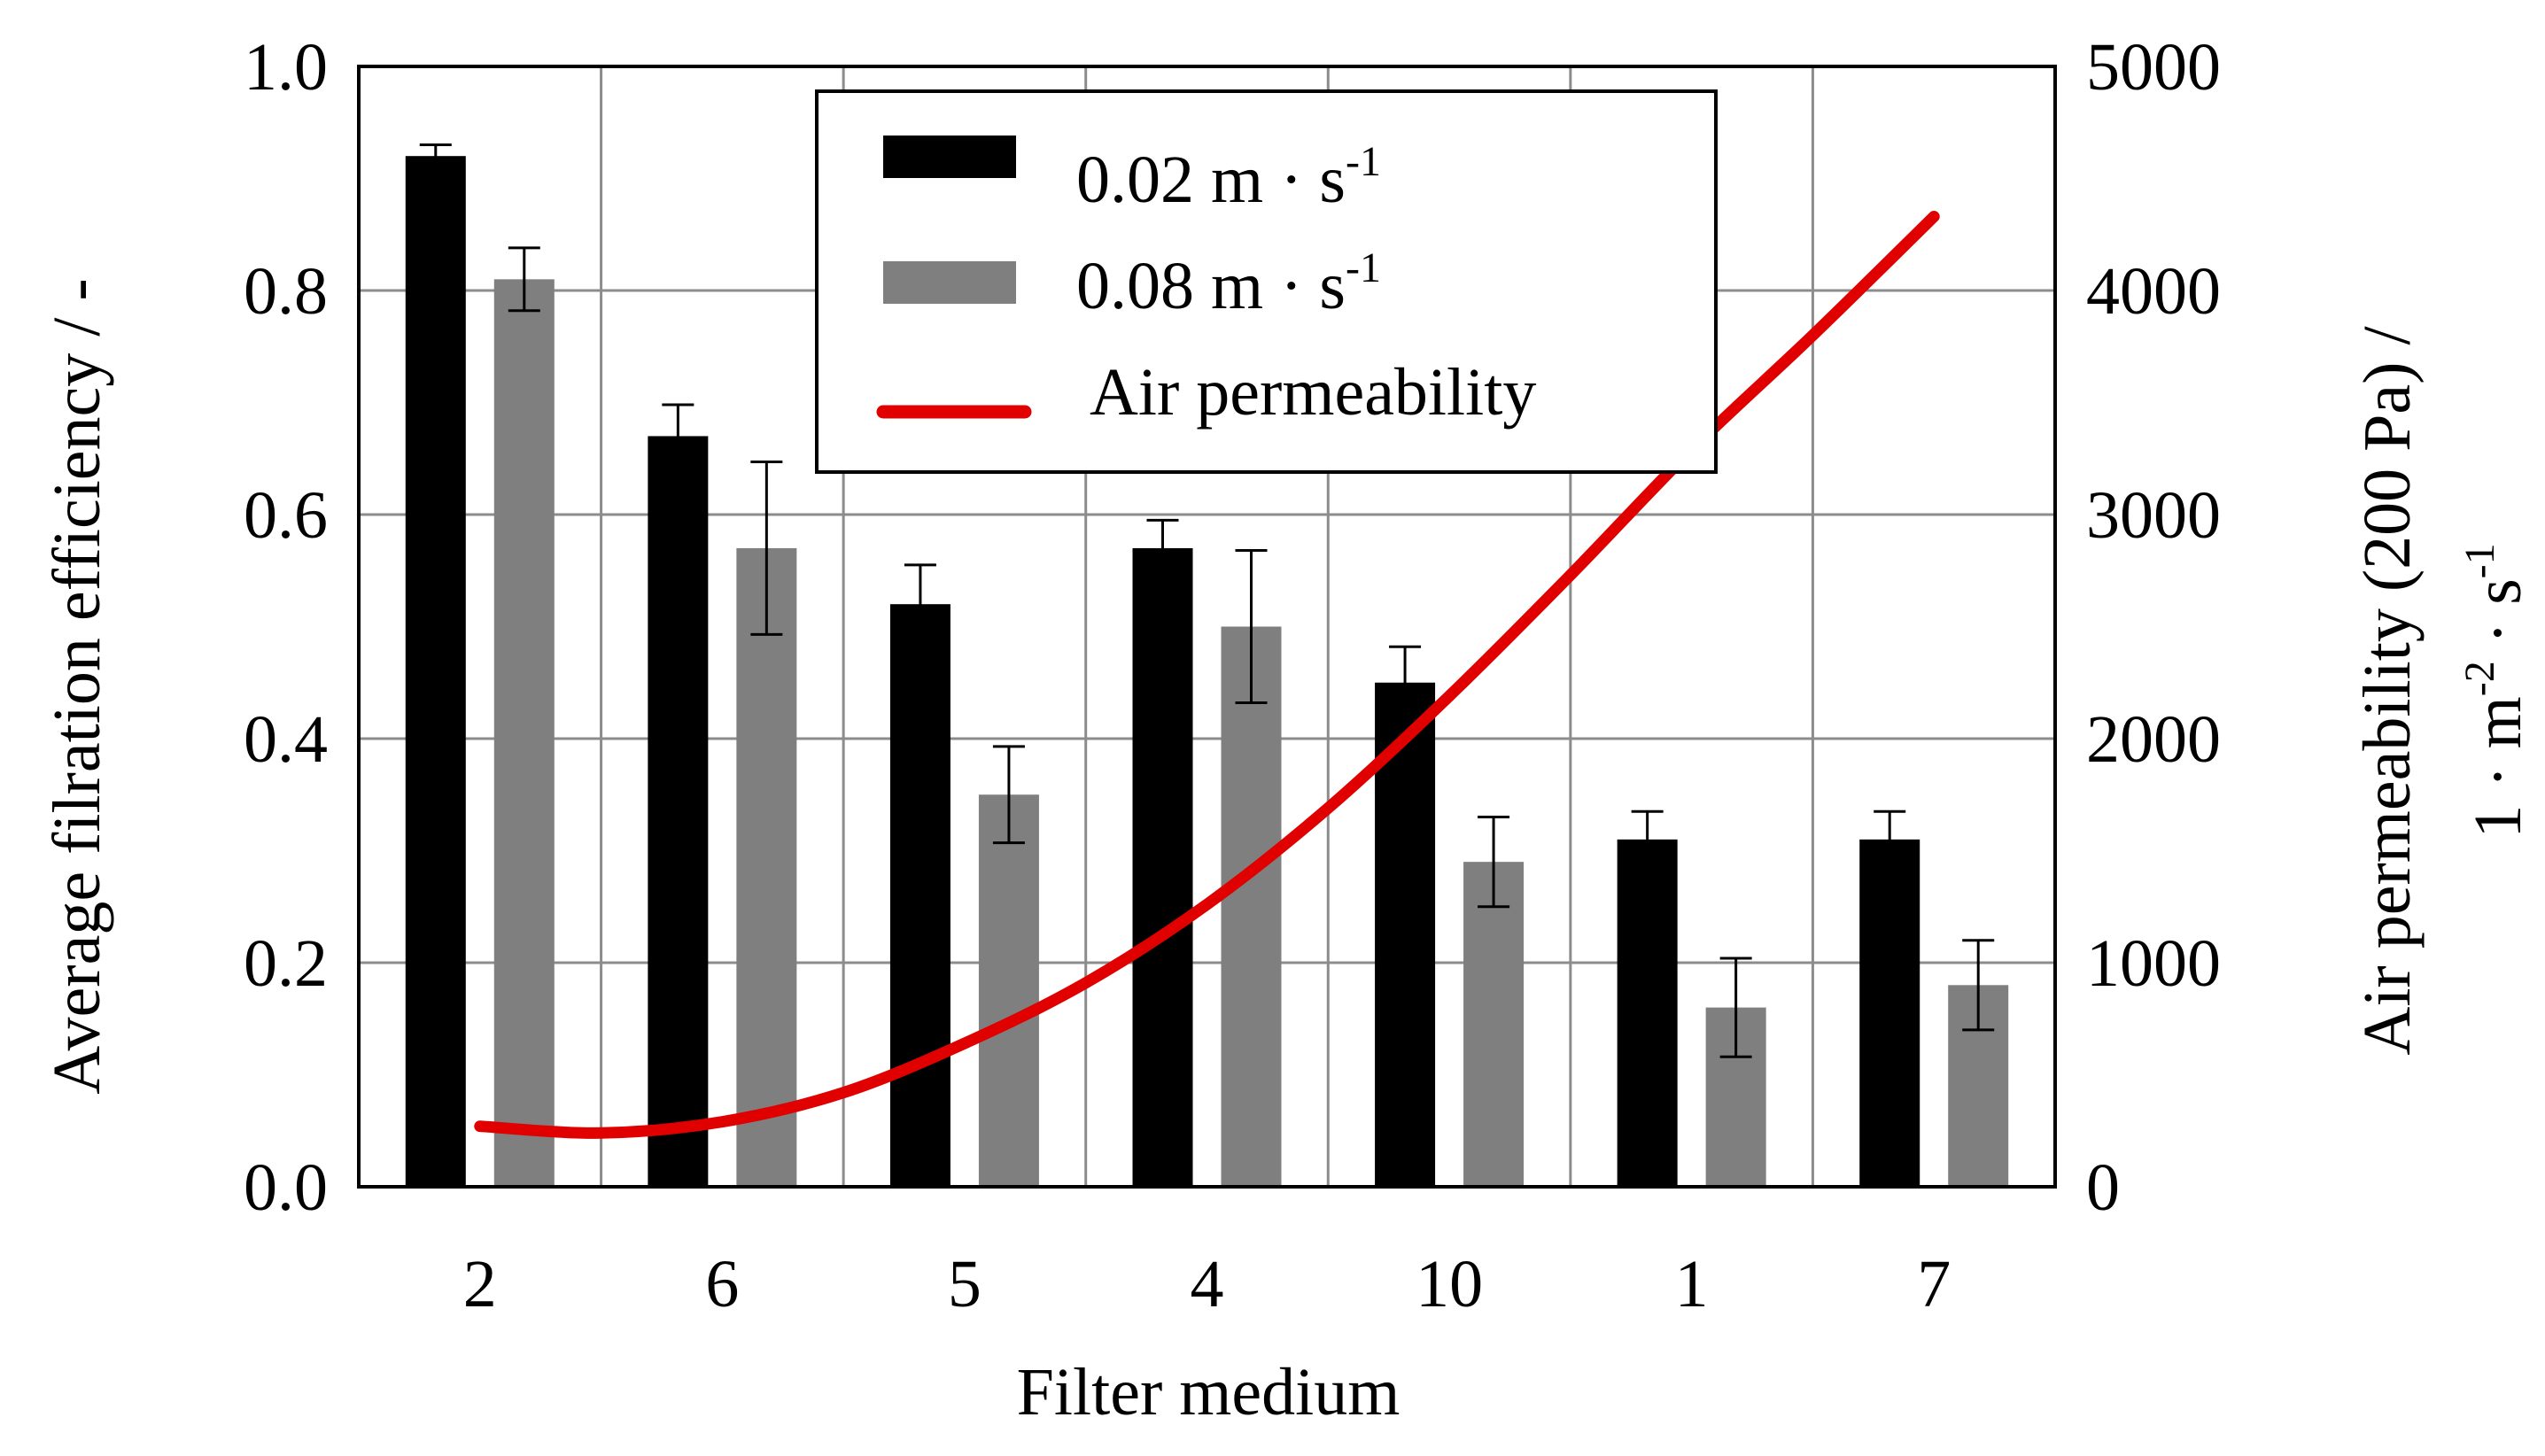  I want to click on left-axis-ticks: 0.0 0.2 0.4 0.6 0.8 1.0, so click(286, 627).